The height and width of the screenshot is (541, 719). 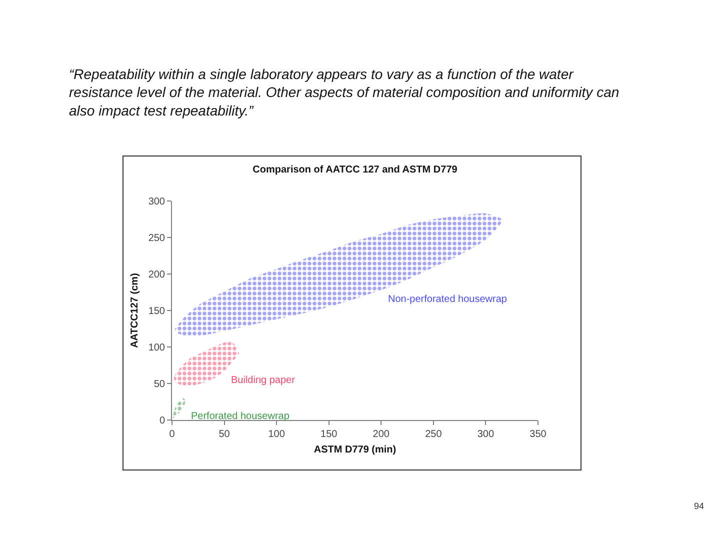 I want to click on x-tick-label: 0, so click(x=172, y=434).